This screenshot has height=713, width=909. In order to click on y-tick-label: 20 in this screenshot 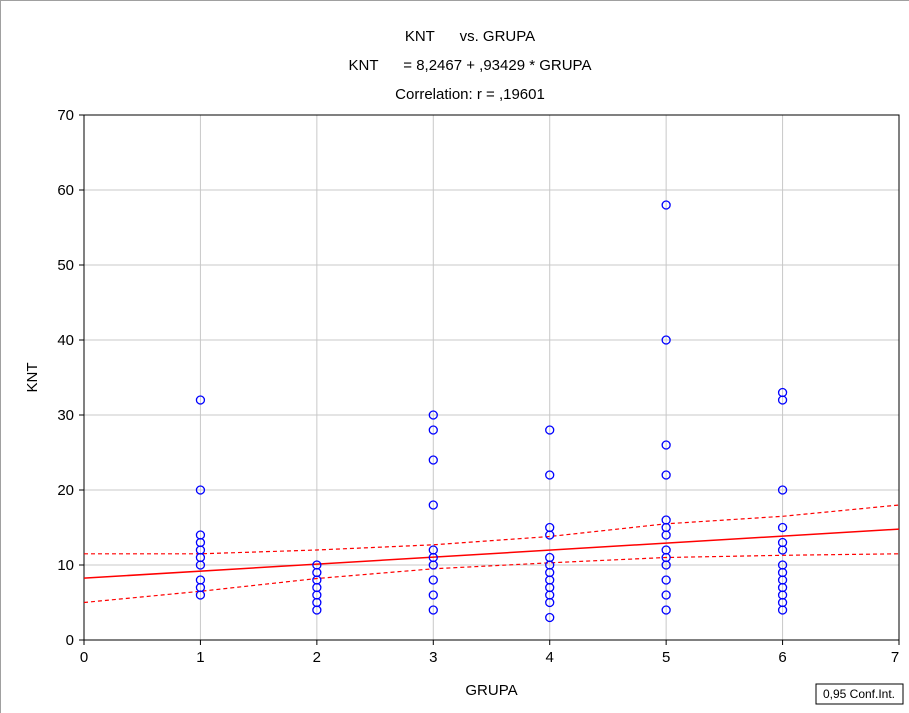, I will do `click(65, 490)`.